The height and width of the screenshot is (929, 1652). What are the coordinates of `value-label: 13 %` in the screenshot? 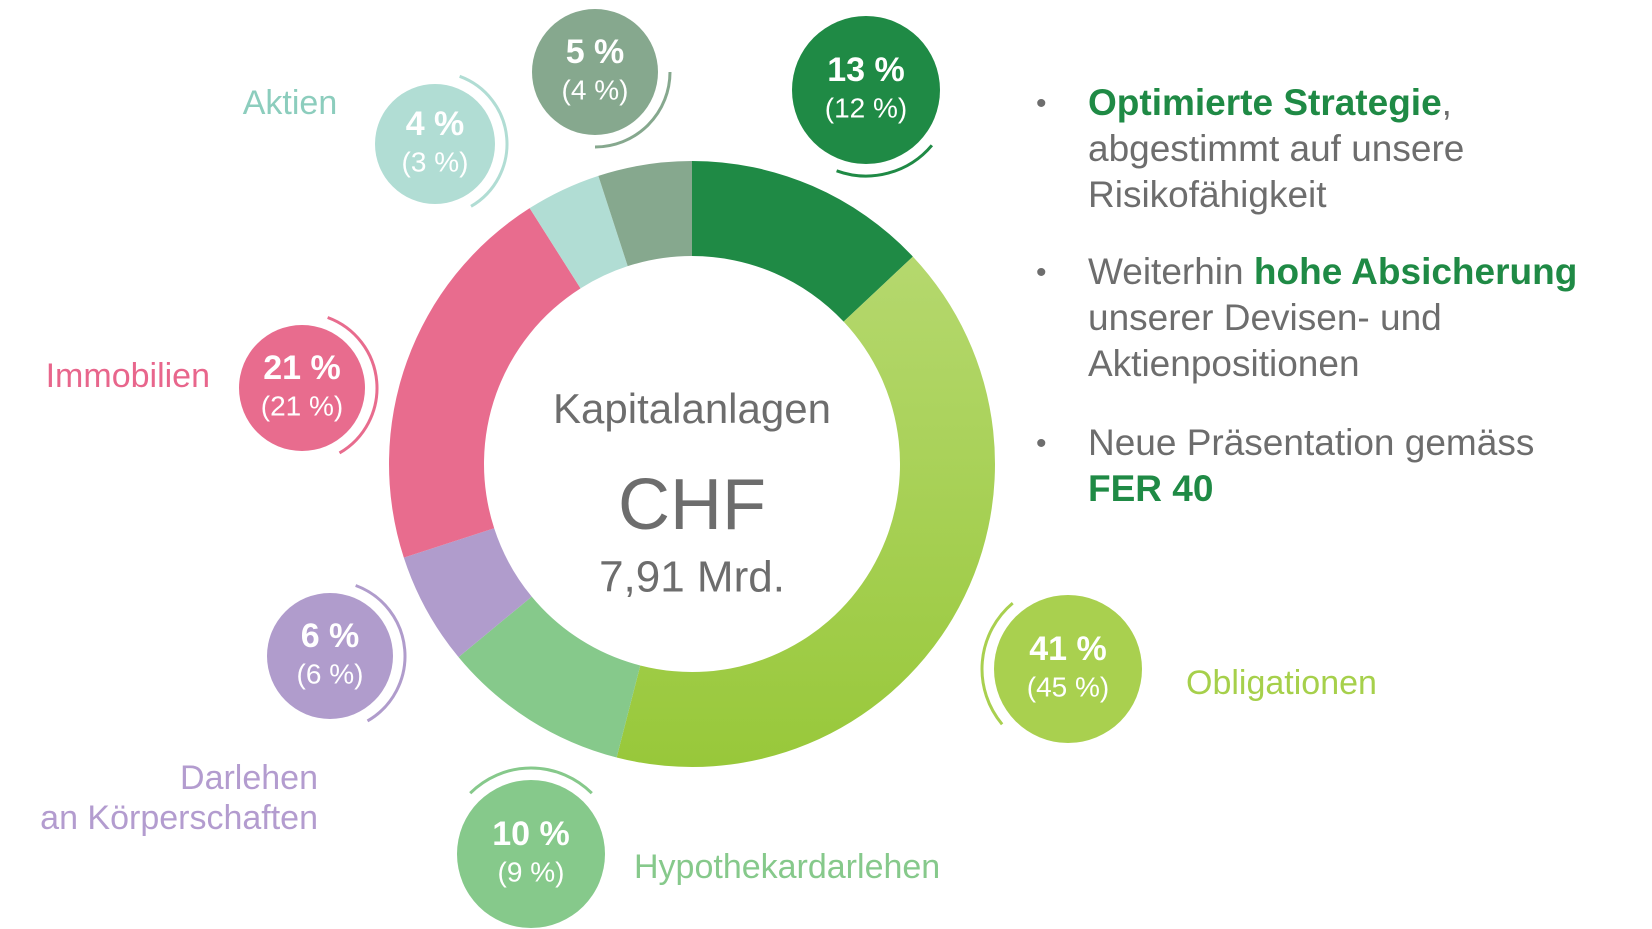 It's located at (866, 70).